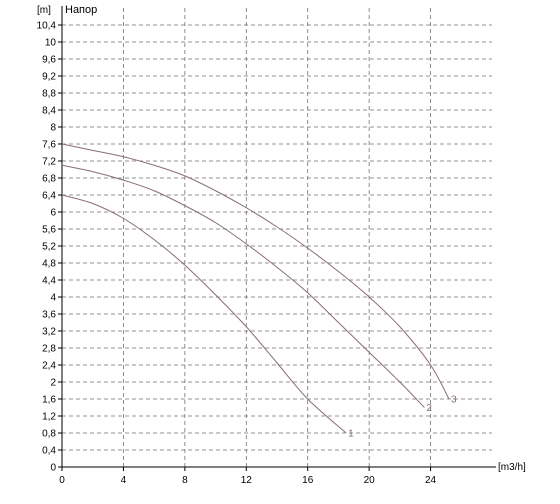 The width and height of the screenshot is (560, 504). What do you see at coordinates (62, 480) in the screenshot?
I see `x-tick-label: 0` at bounding box center [62, 480].